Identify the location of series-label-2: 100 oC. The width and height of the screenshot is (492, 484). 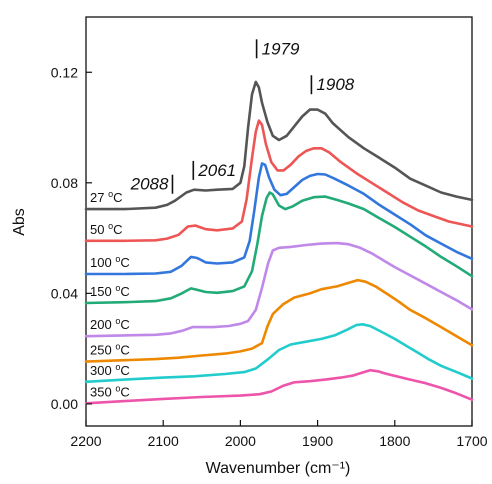
(110, 262).